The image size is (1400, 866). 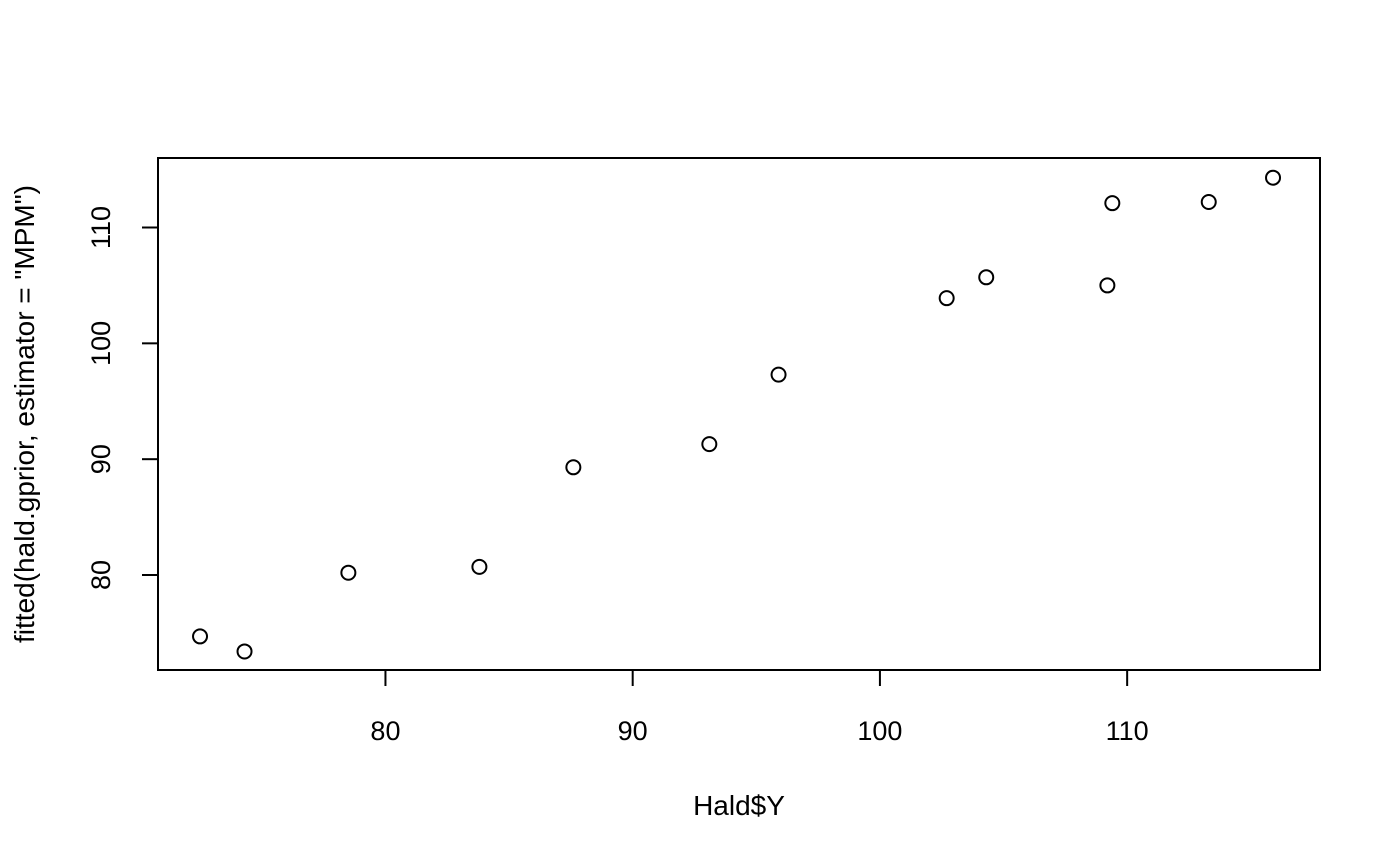 What do you see at coordinates (385, 731) in the screenshot?
I see `x-tick-label: 80` at bounding box center [385, 731].